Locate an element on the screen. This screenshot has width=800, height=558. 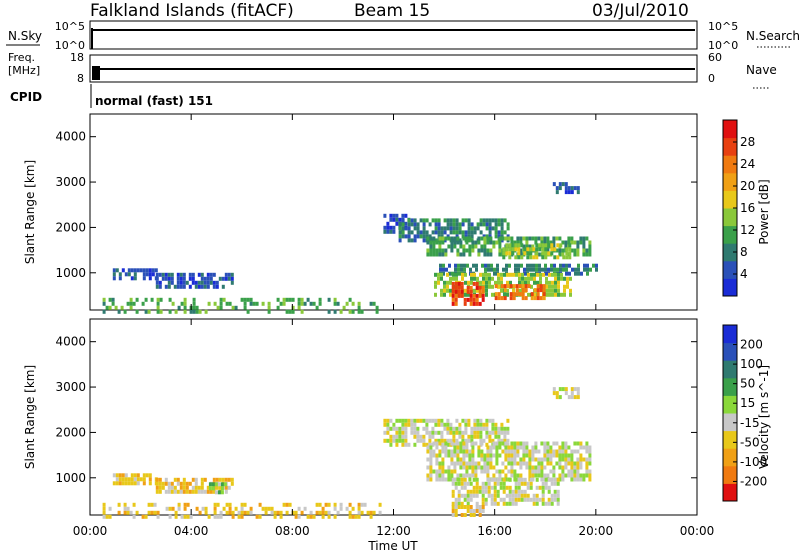
x-tick-label: 20:00 is located at coordinates (596, 531).